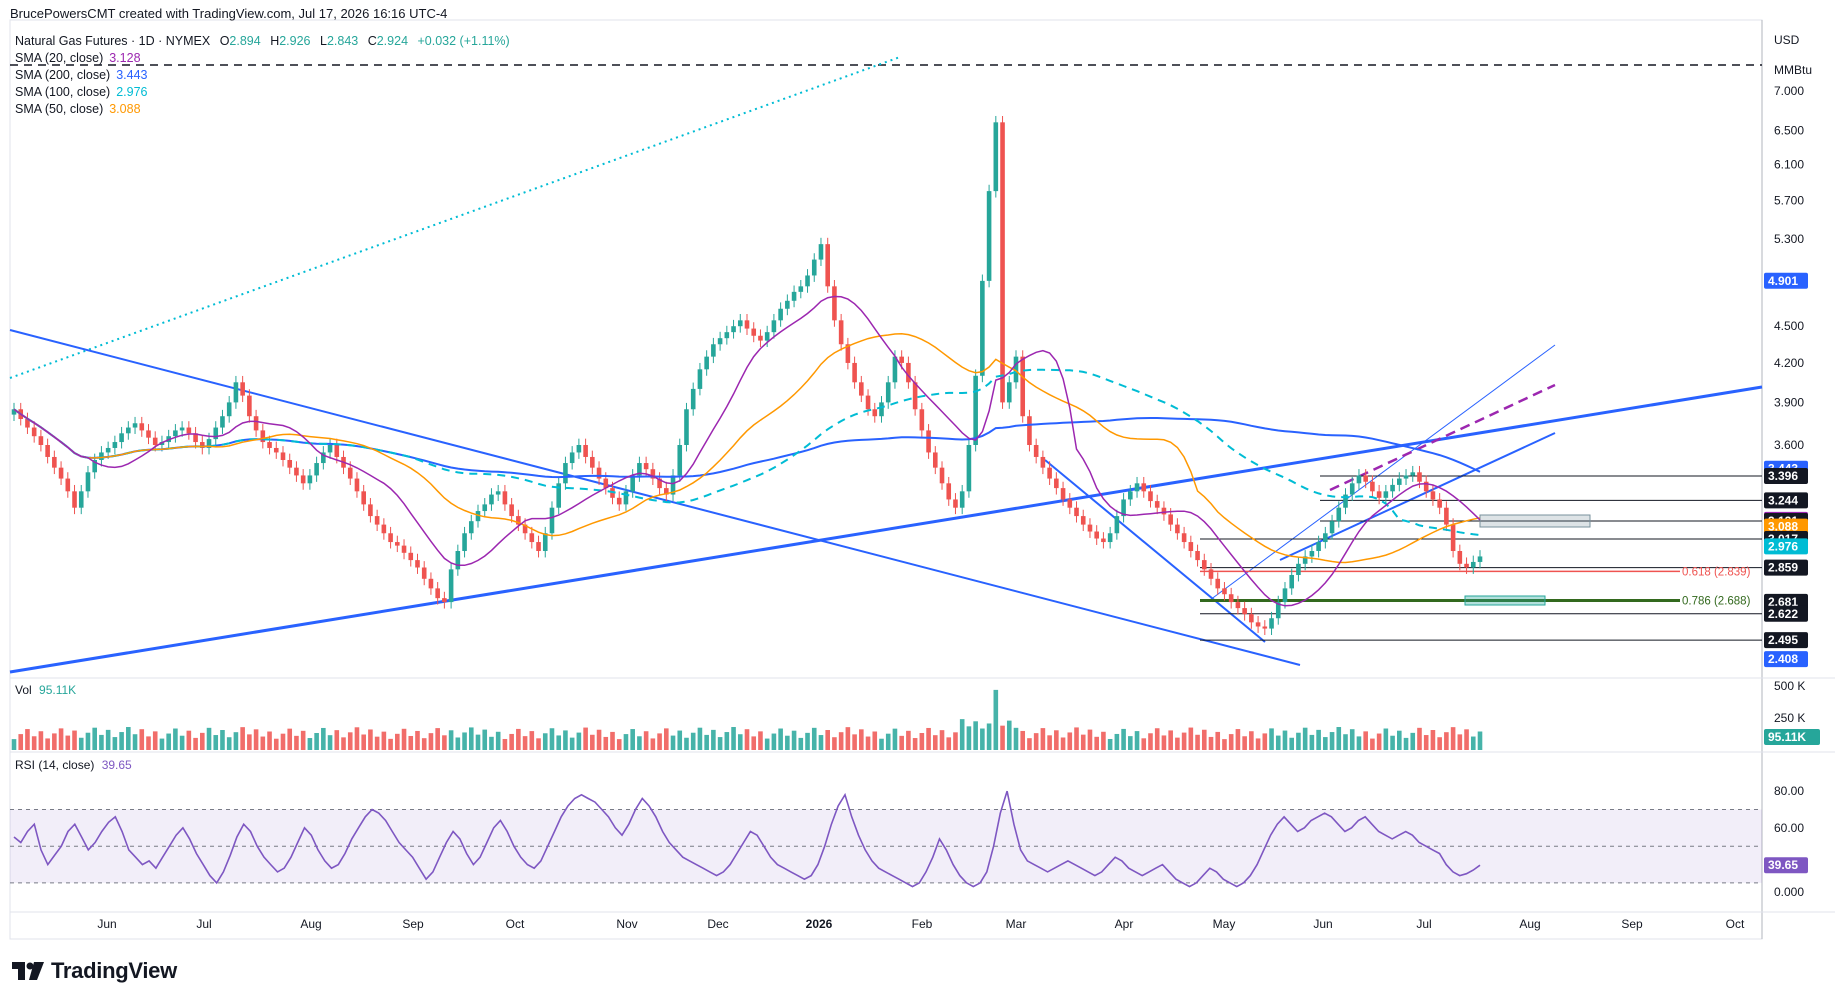 The image size is (1835, 1000). Describe the element at coordinates (626, 924) in the screenshot. I see `time-axis-label: Nov` at that location.